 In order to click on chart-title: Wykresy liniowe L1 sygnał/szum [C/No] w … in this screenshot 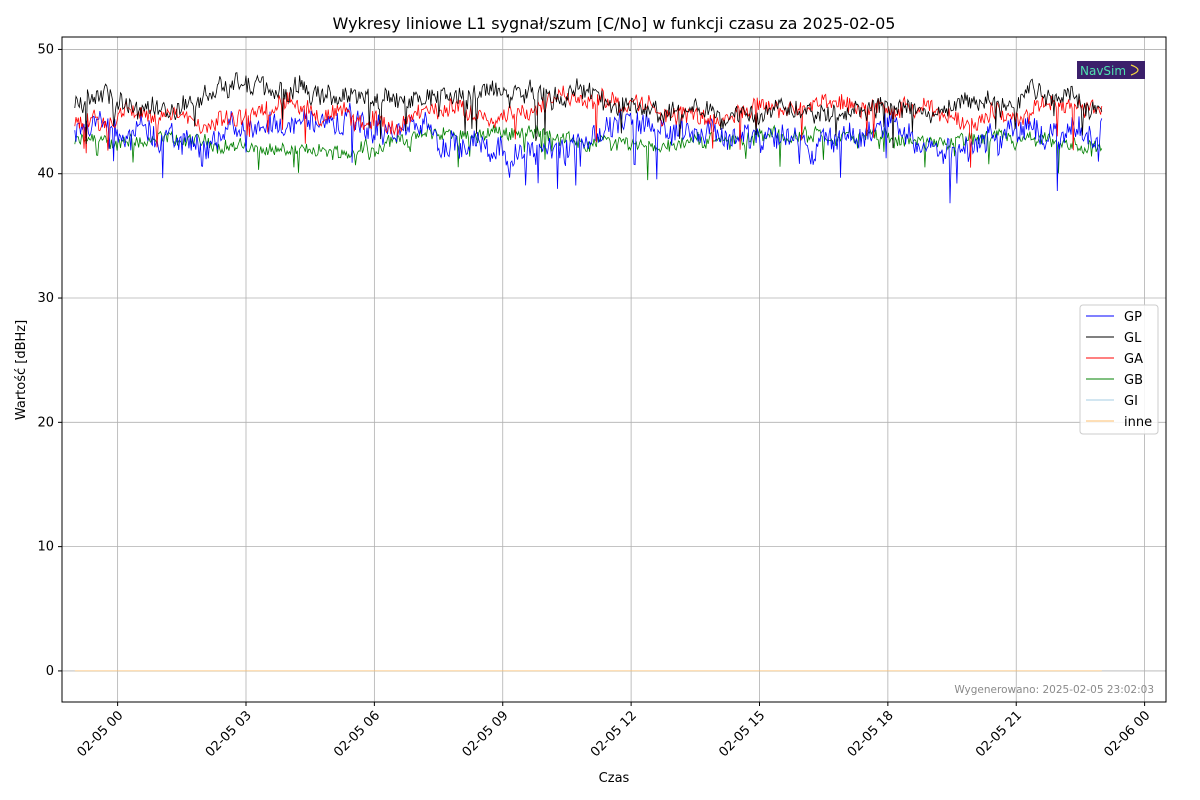, I will do `click(614, 23)`.